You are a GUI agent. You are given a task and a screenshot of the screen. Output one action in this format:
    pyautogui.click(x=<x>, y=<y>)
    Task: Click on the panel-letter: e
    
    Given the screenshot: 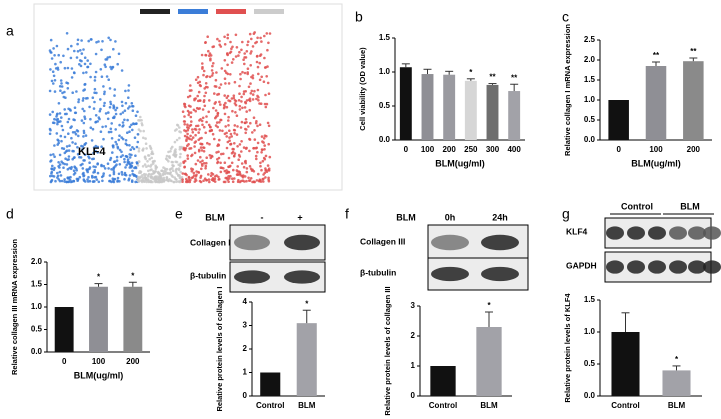 What is the action you would take?
    pyautogui.click(x=179, y=214)
    